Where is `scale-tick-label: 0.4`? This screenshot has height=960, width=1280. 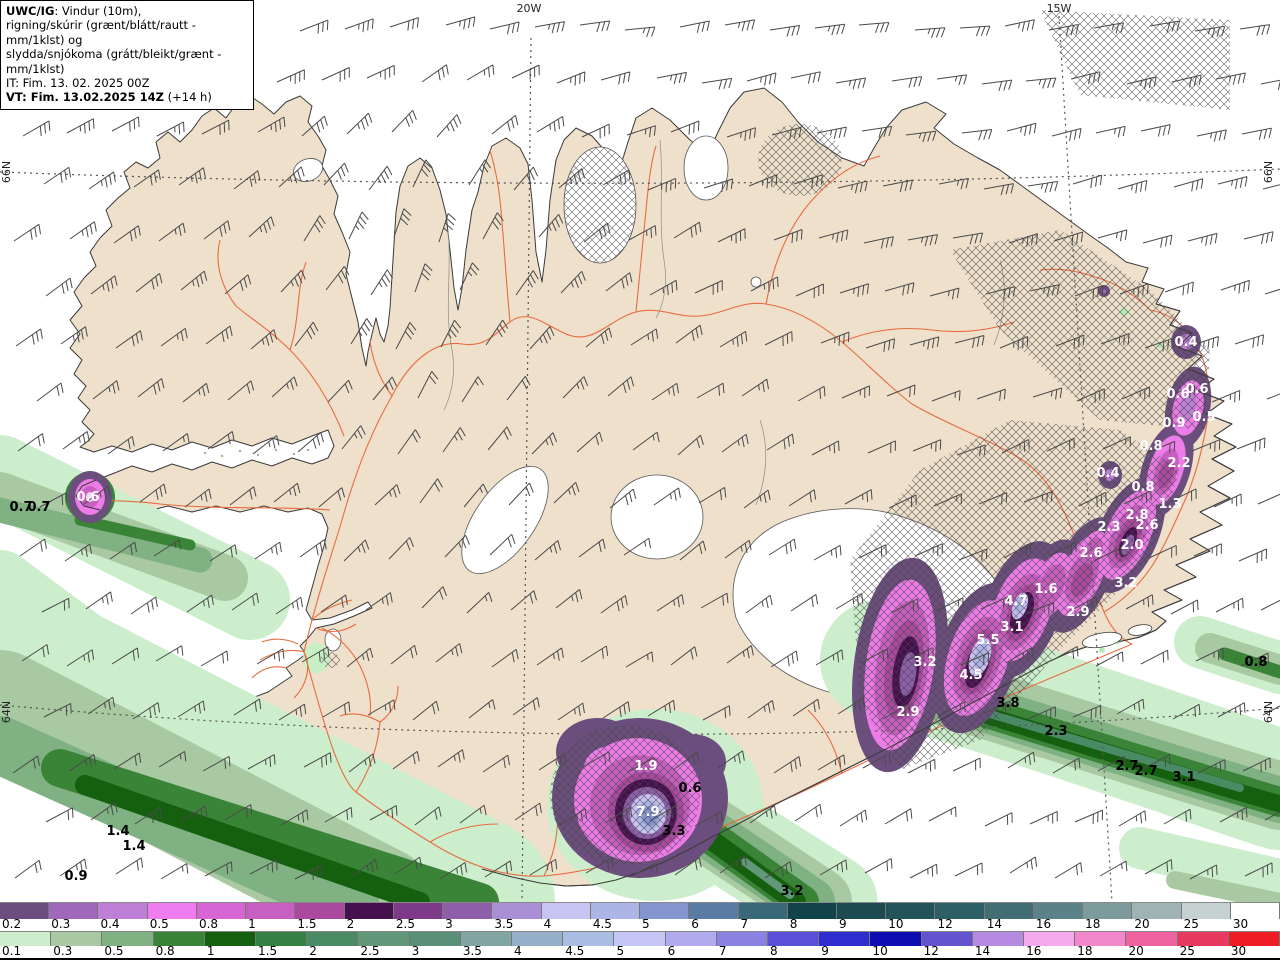
scale-tick-label: 0.4 is located at coordinates (110, 924).